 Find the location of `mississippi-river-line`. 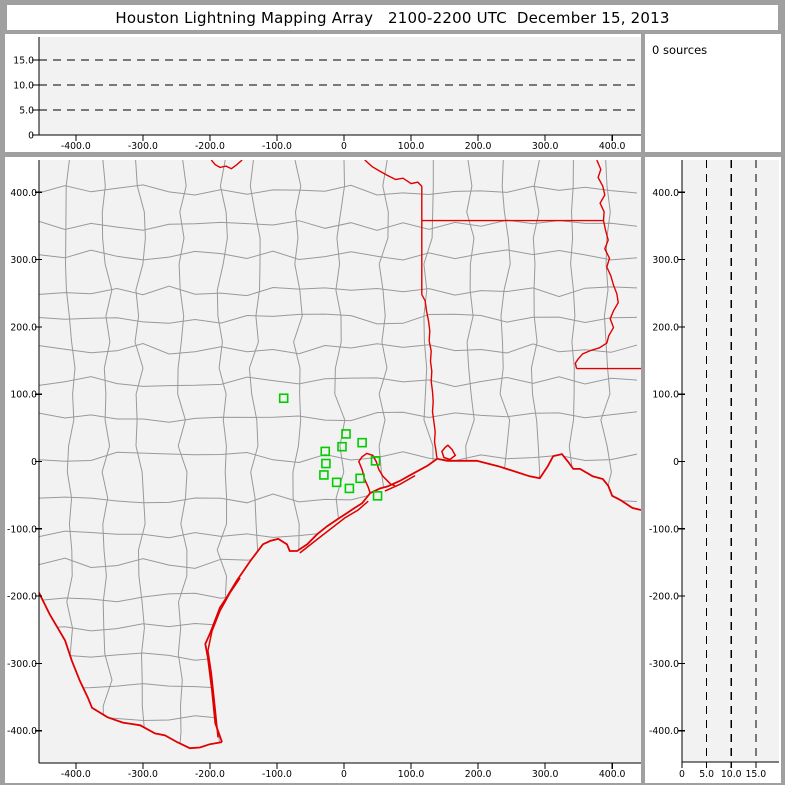

mississippi-river-line is located at coordinates (596, 264).